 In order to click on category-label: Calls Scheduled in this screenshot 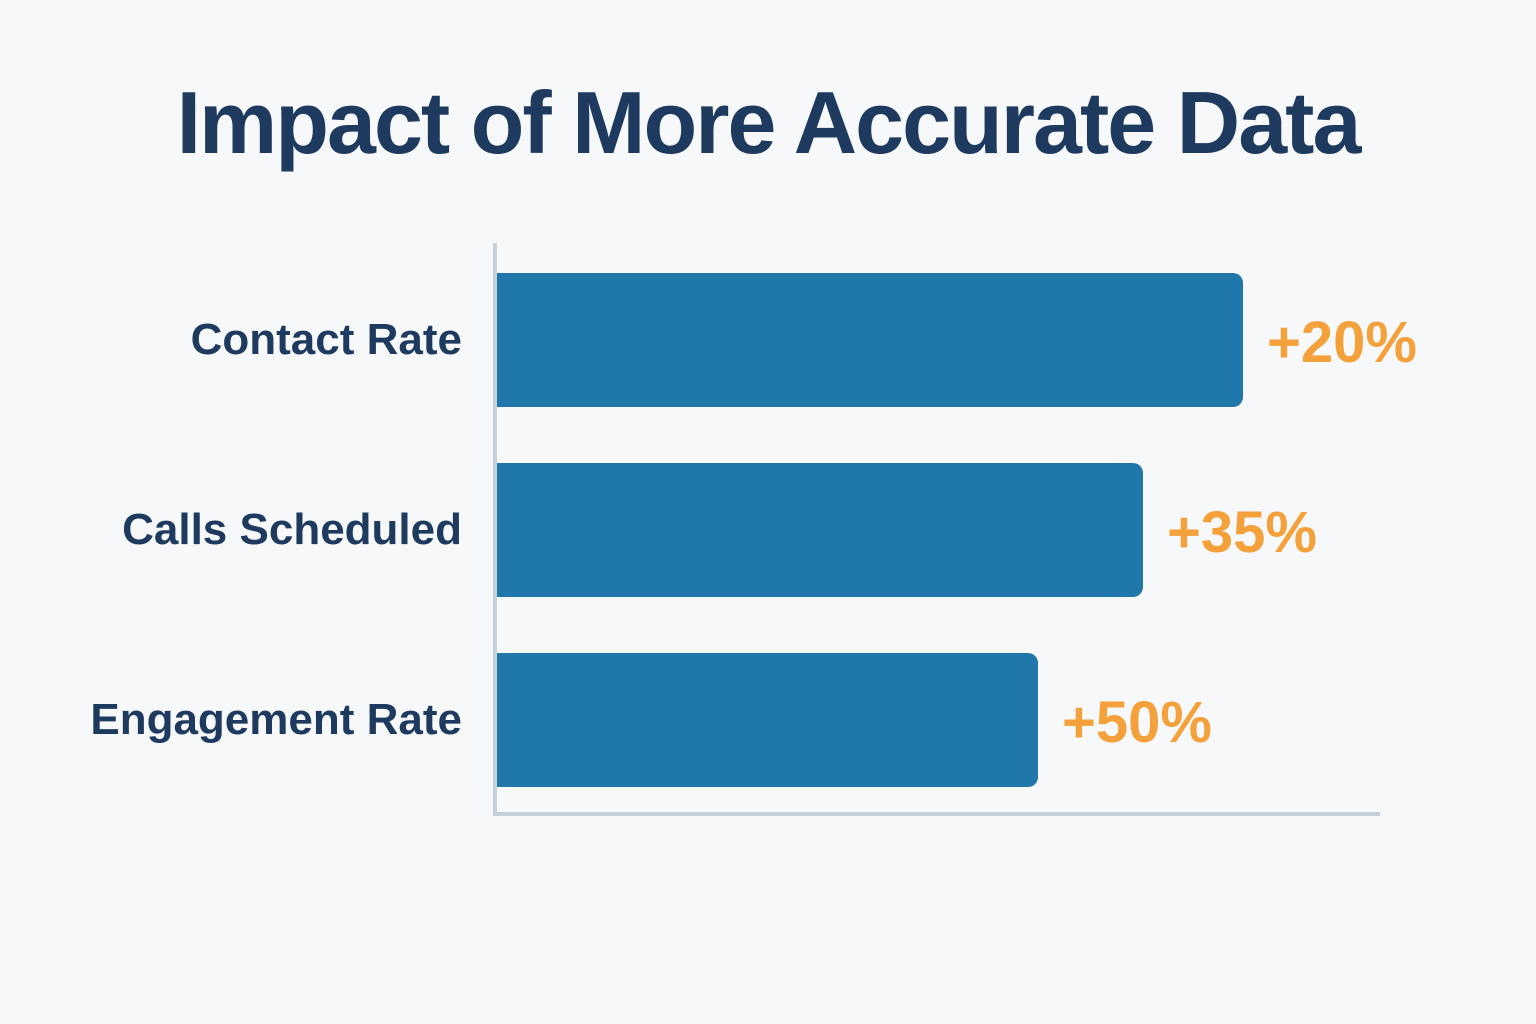, I will do `click(292, 529)`.